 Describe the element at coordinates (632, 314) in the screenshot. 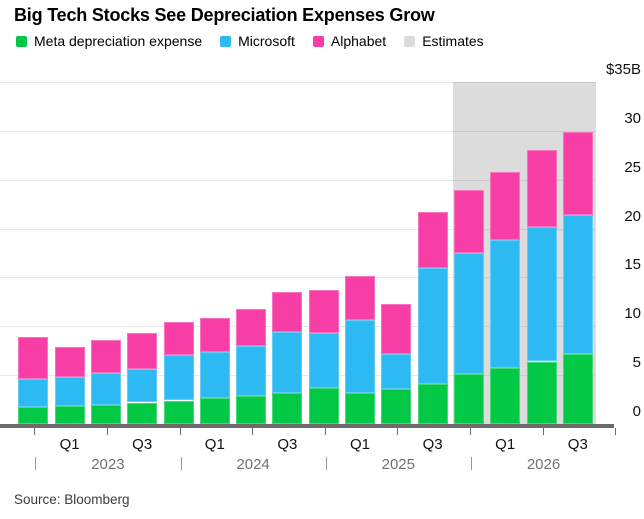

I see `y-tick-label: 10` at that location.